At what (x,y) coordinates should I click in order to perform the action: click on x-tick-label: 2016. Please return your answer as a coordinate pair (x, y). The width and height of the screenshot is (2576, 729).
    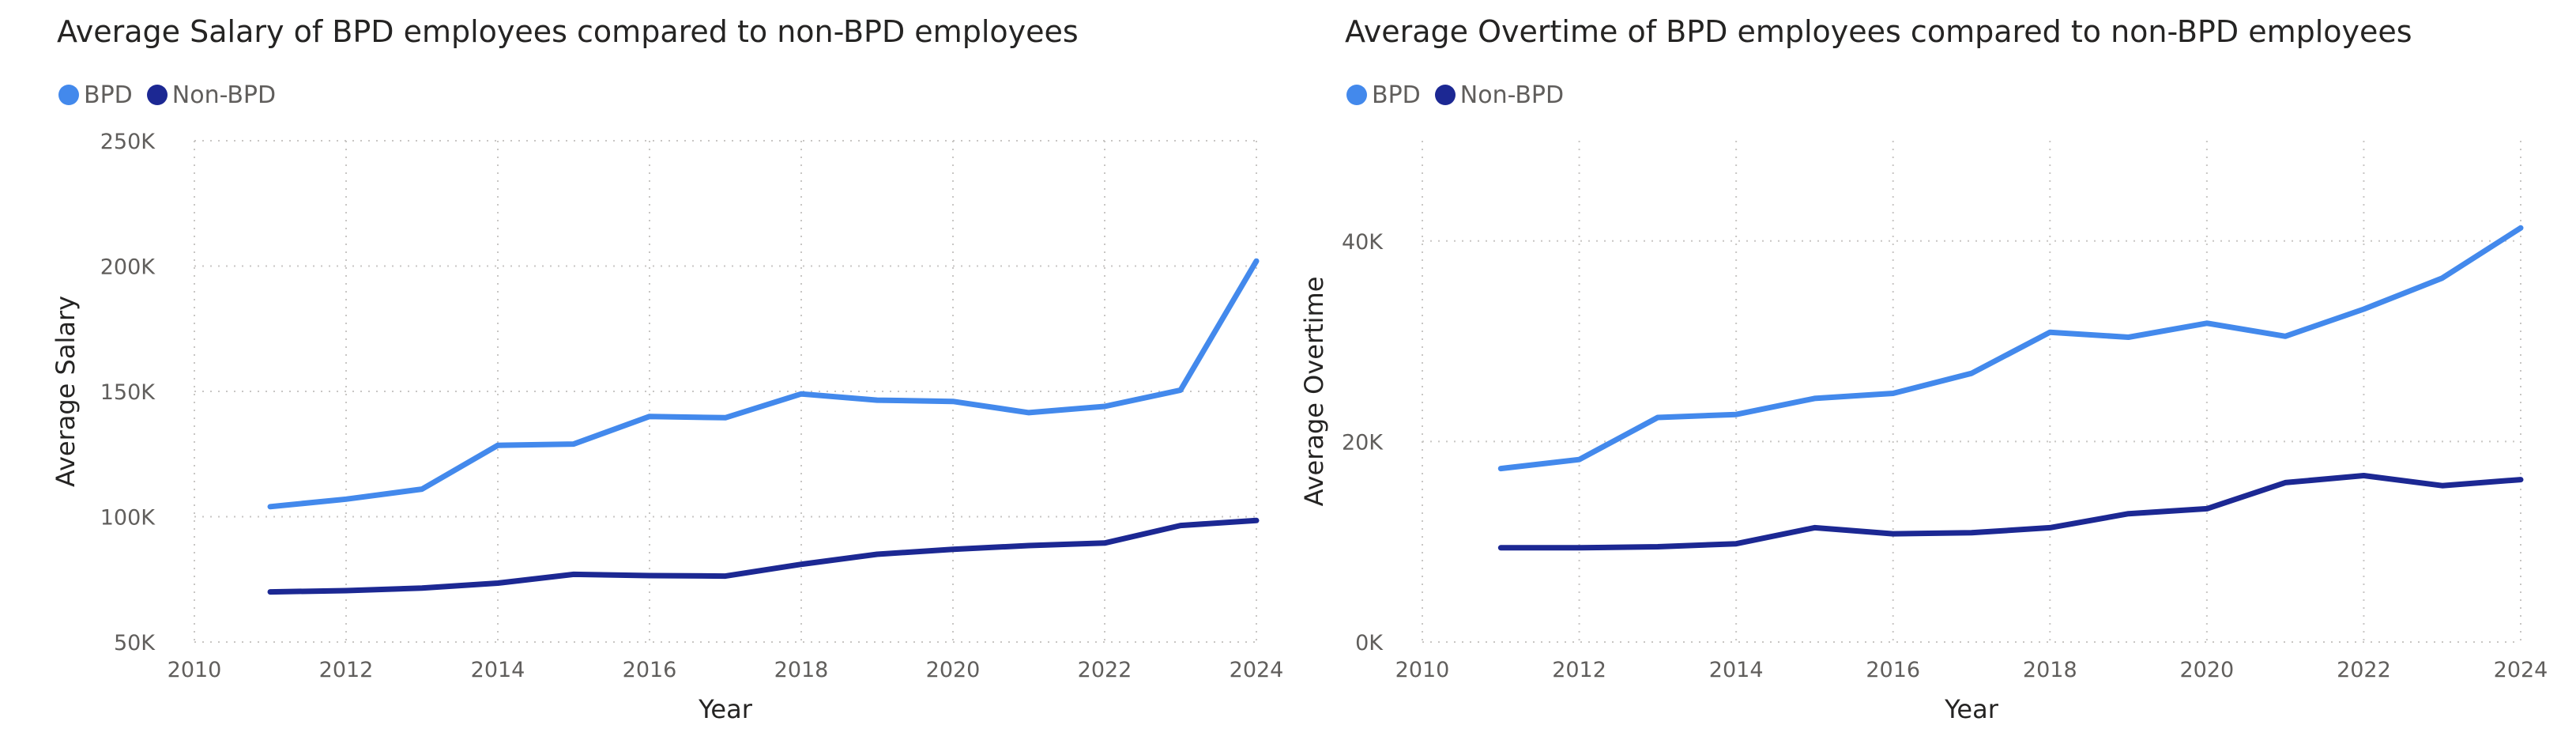
    Looking at the image, I should click on (1893, 670).